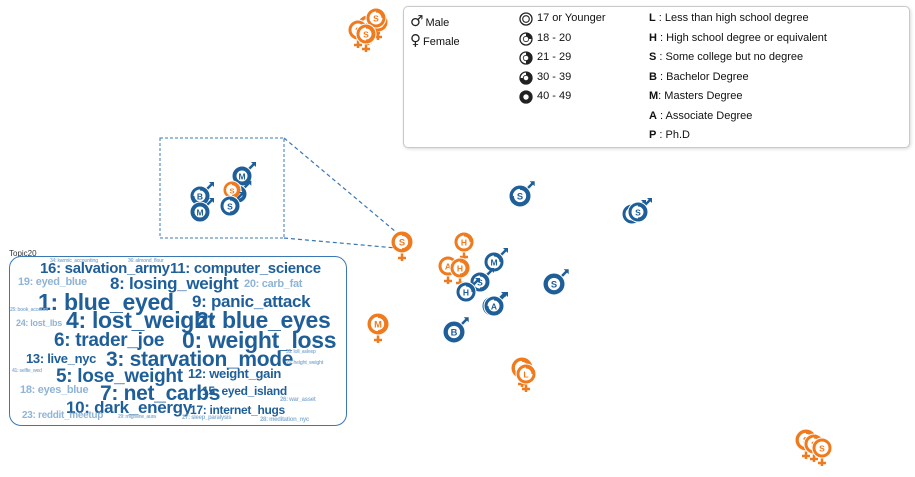 The height and width of the screenshot is (477, 915). I want to click on topic-word: 12: weight_gain, so click(235, 373).